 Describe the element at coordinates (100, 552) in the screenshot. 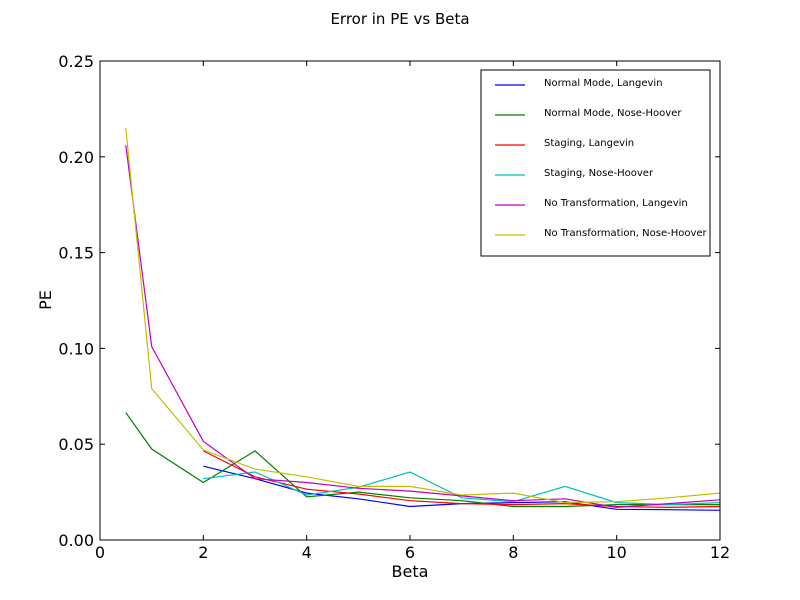

I see `x-tick-label: 0` at that location.